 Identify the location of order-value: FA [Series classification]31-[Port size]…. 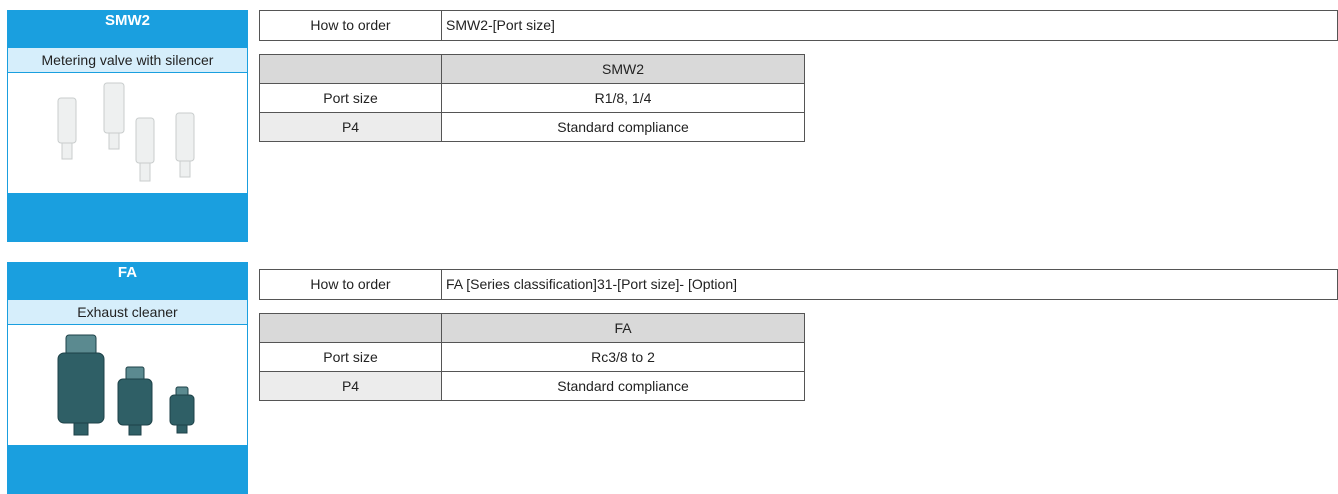
(889, 284).